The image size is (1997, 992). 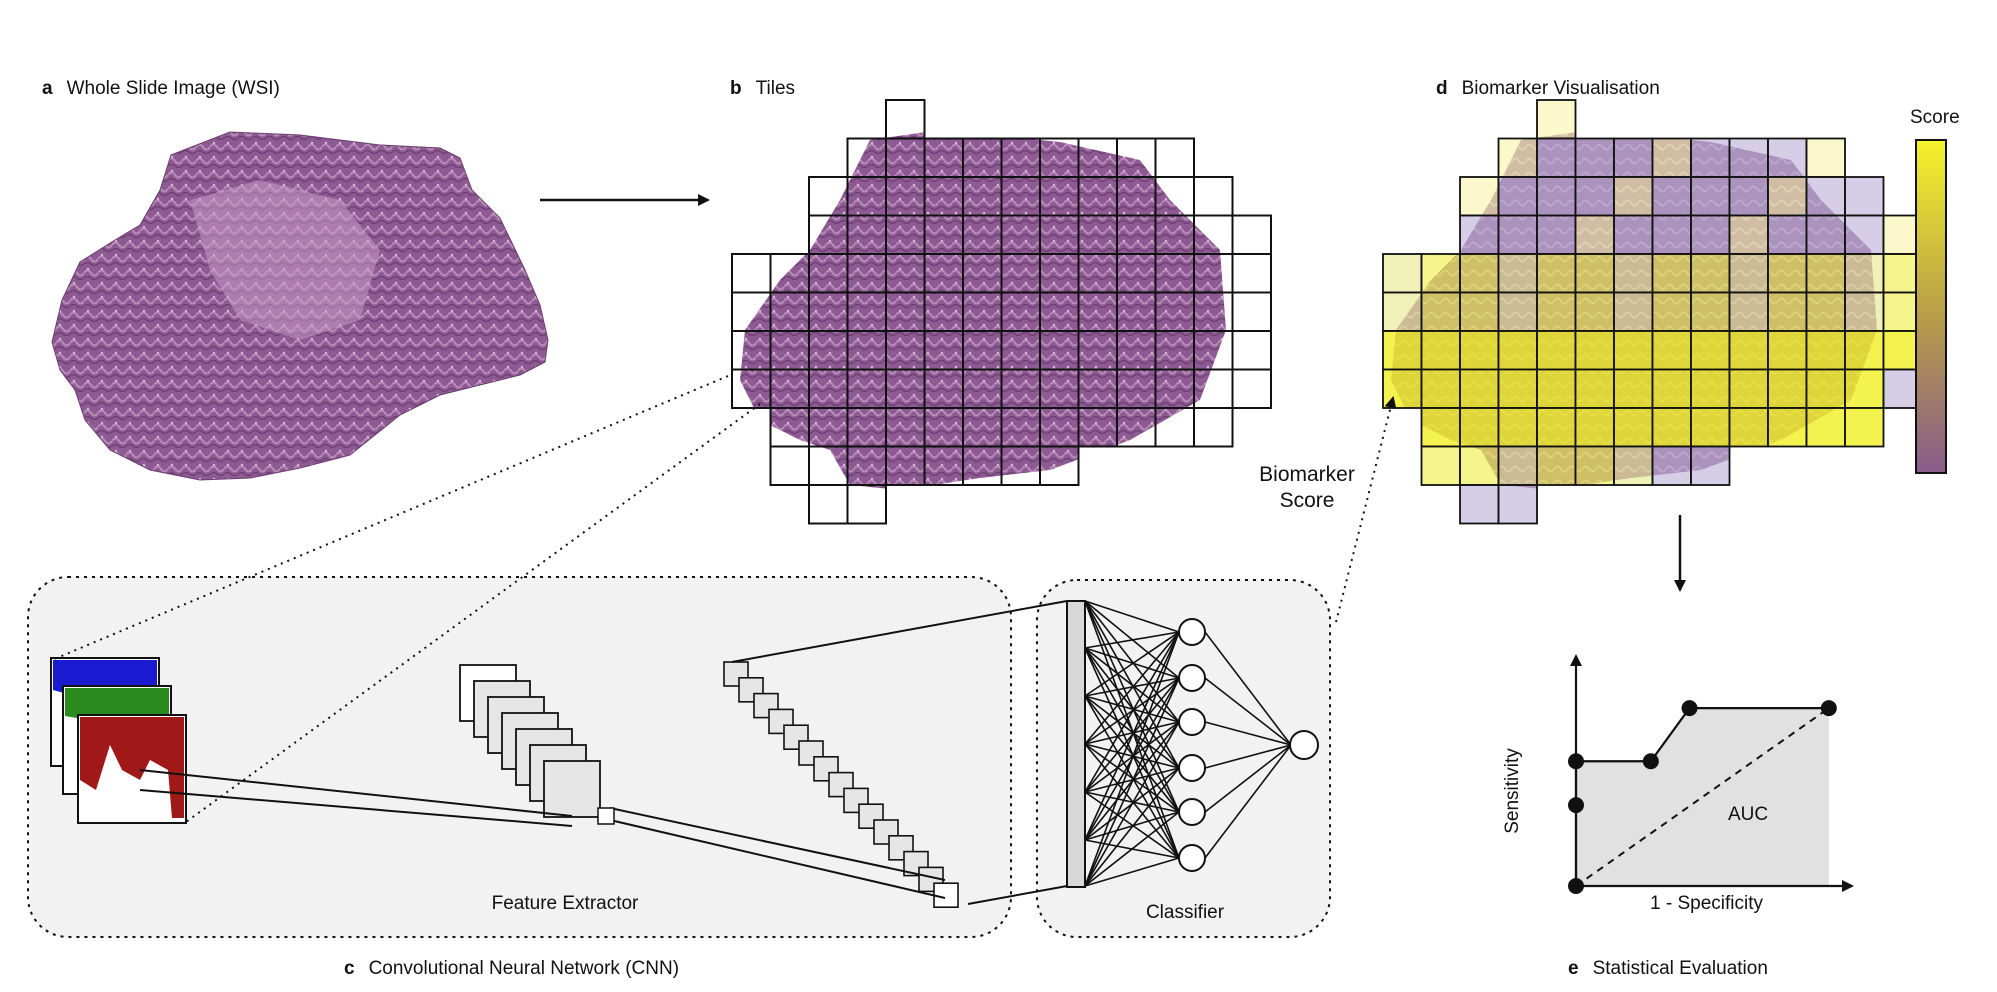 What do you see at coordinates (132, 767) in the screenshot?
I see `red-channel-tissue` at bounding box center [132, 767].